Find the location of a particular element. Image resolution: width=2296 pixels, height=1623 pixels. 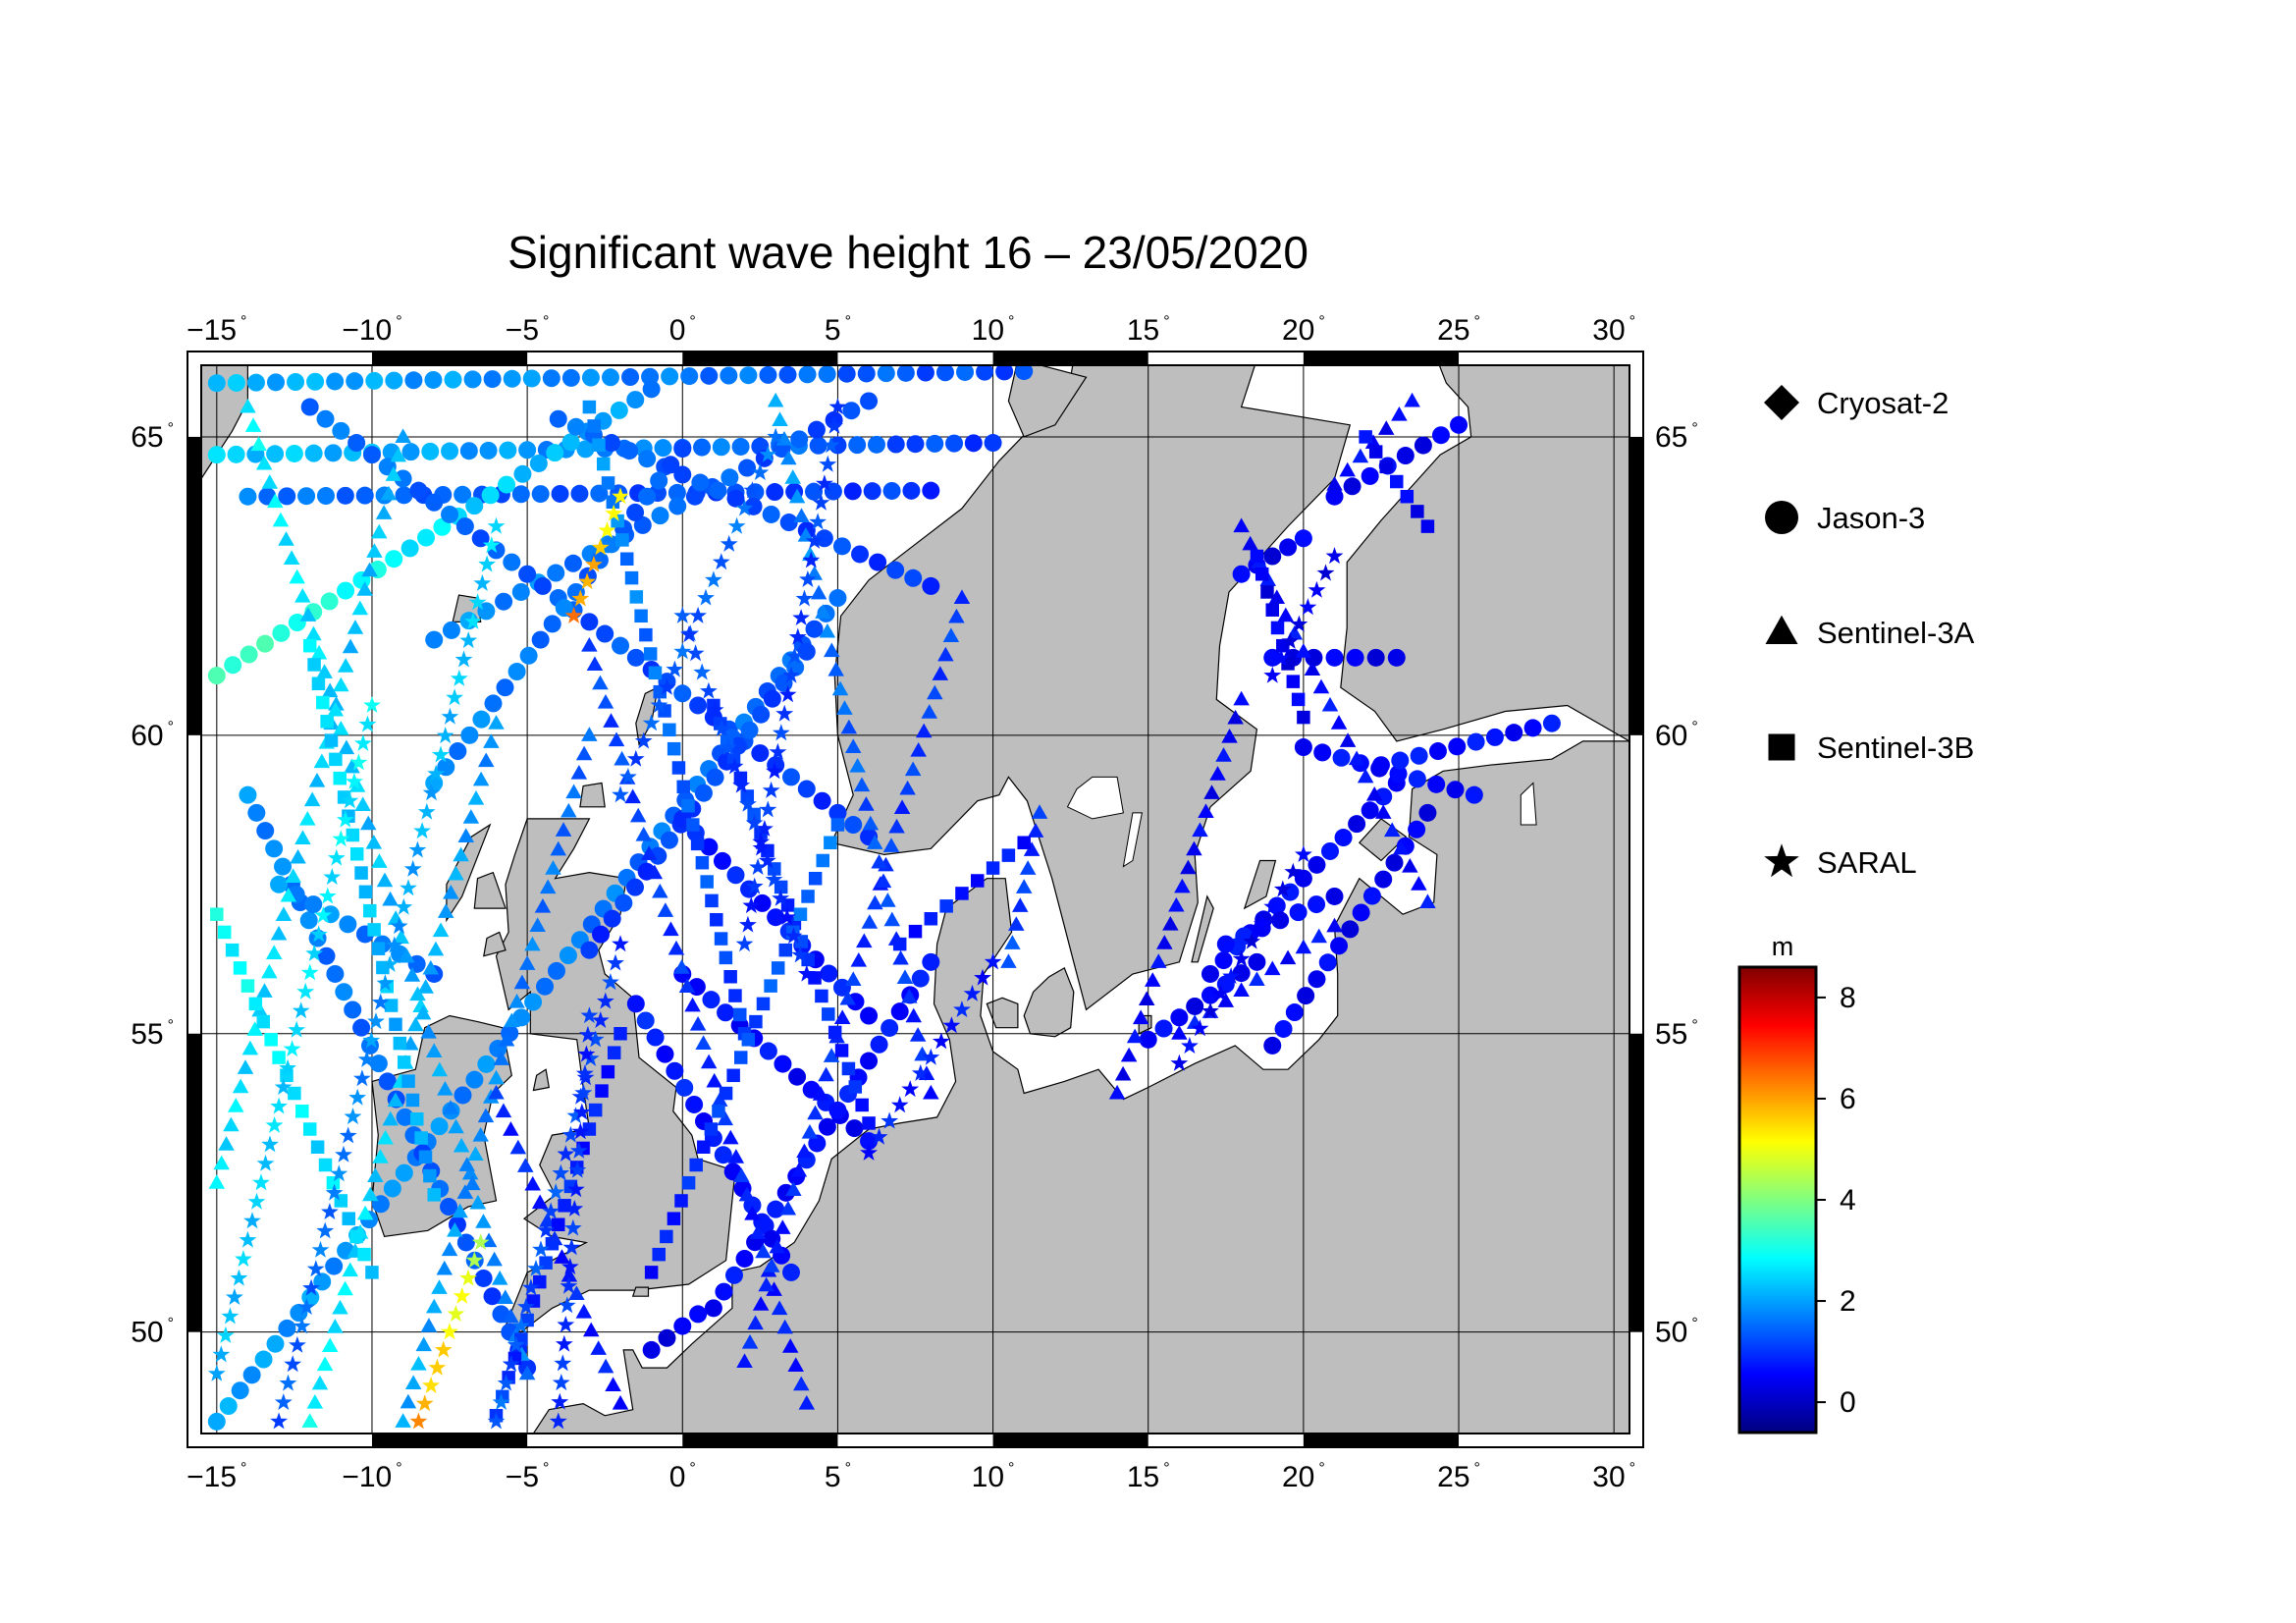

colorbar-tick-label: 4 is located at coordinates (1848, 1200).